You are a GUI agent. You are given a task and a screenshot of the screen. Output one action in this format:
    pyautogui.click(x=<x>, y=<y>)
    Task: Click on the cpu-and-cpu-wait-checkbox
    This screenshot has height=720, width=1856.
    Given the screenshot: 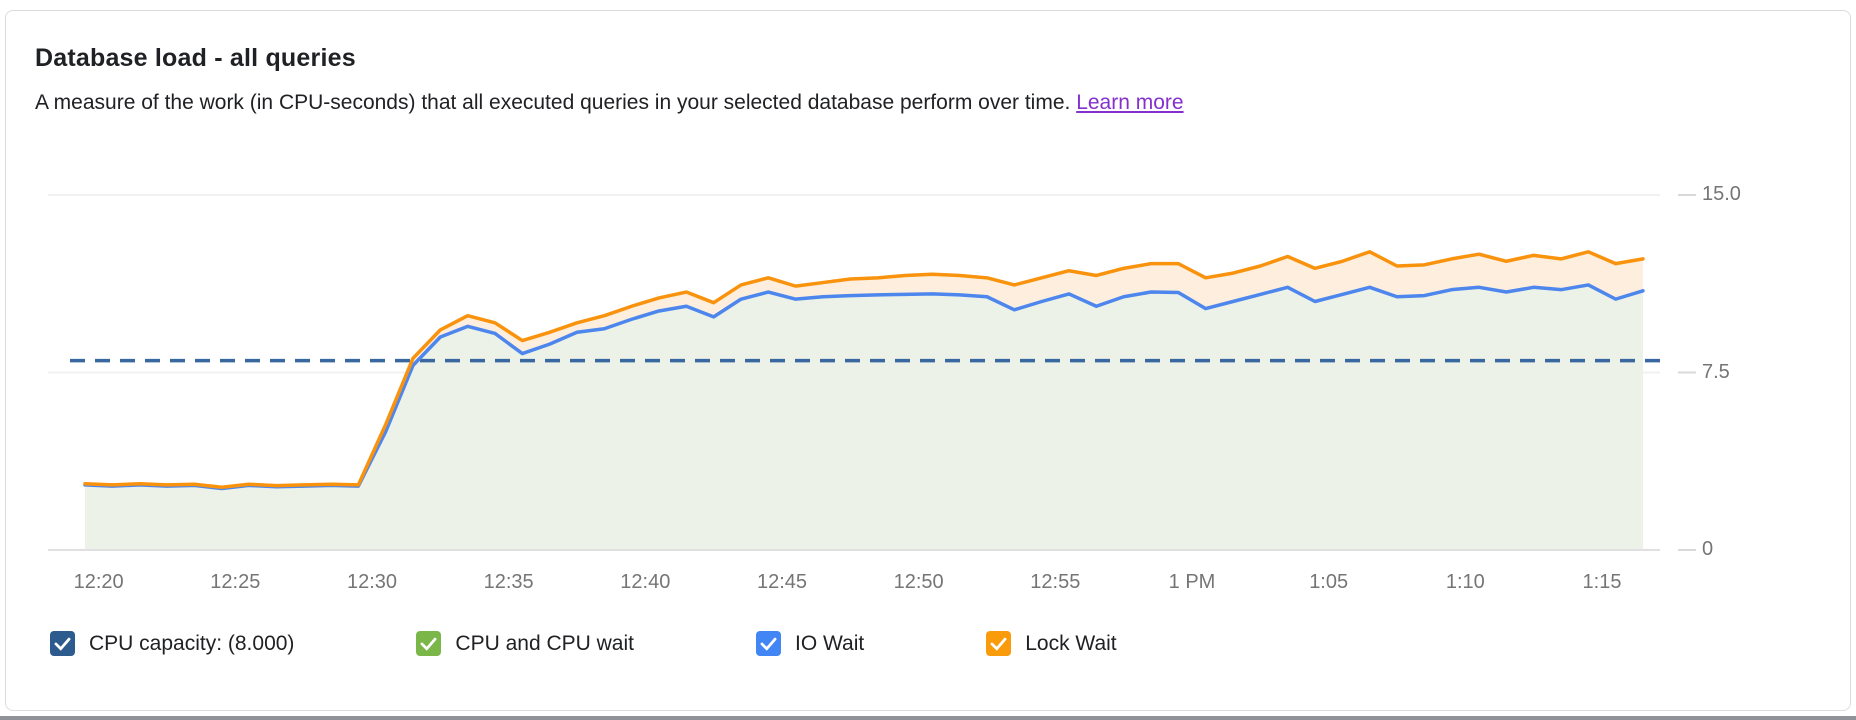 What is the action you would take?
    pyautogui.click(x=429, y=643)
    